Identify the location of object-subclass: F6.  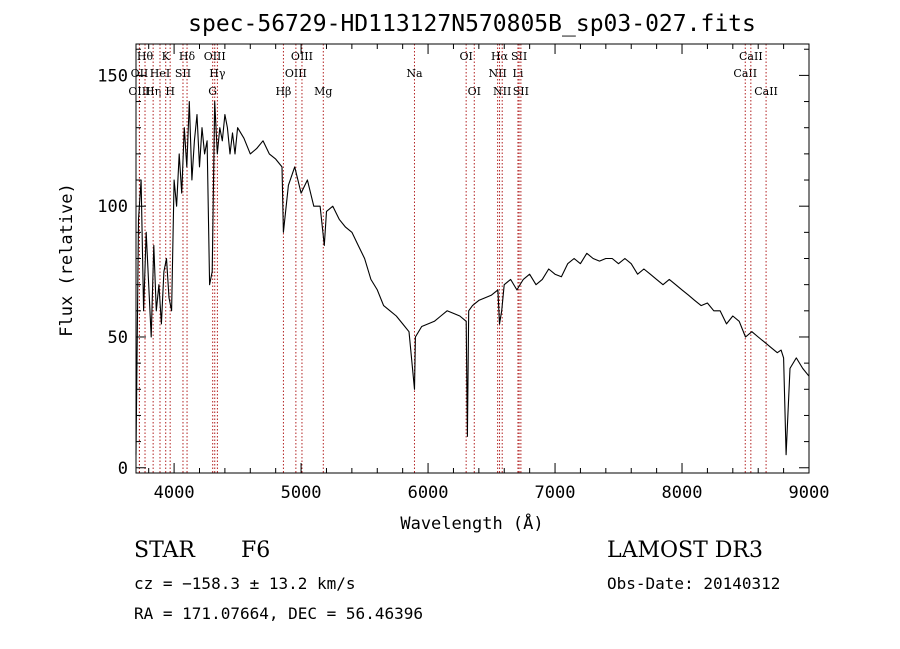
(256, 550).